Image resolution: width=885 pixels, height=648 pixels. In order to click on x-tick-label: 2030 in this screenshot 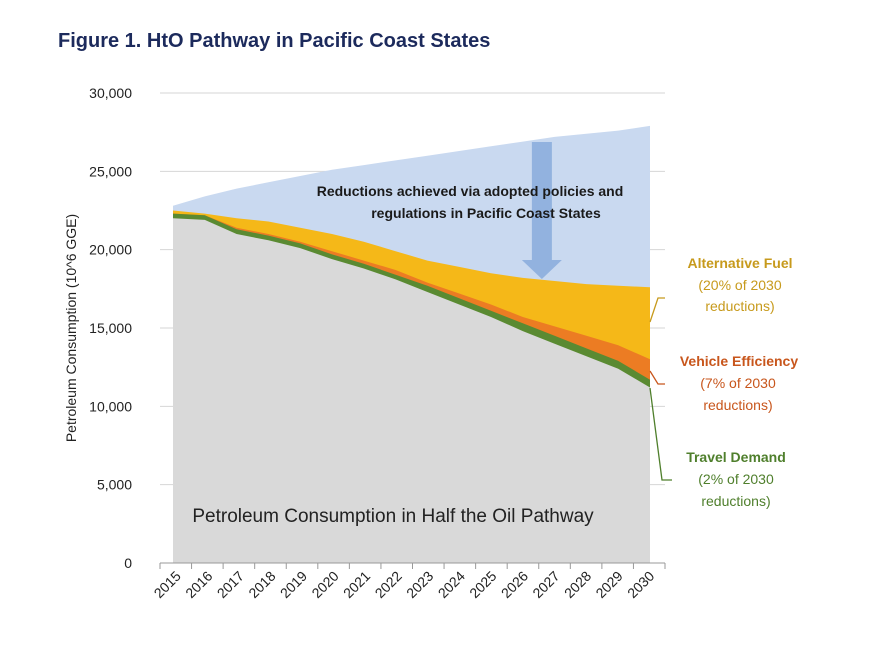, I will do `click(640, 584)`.